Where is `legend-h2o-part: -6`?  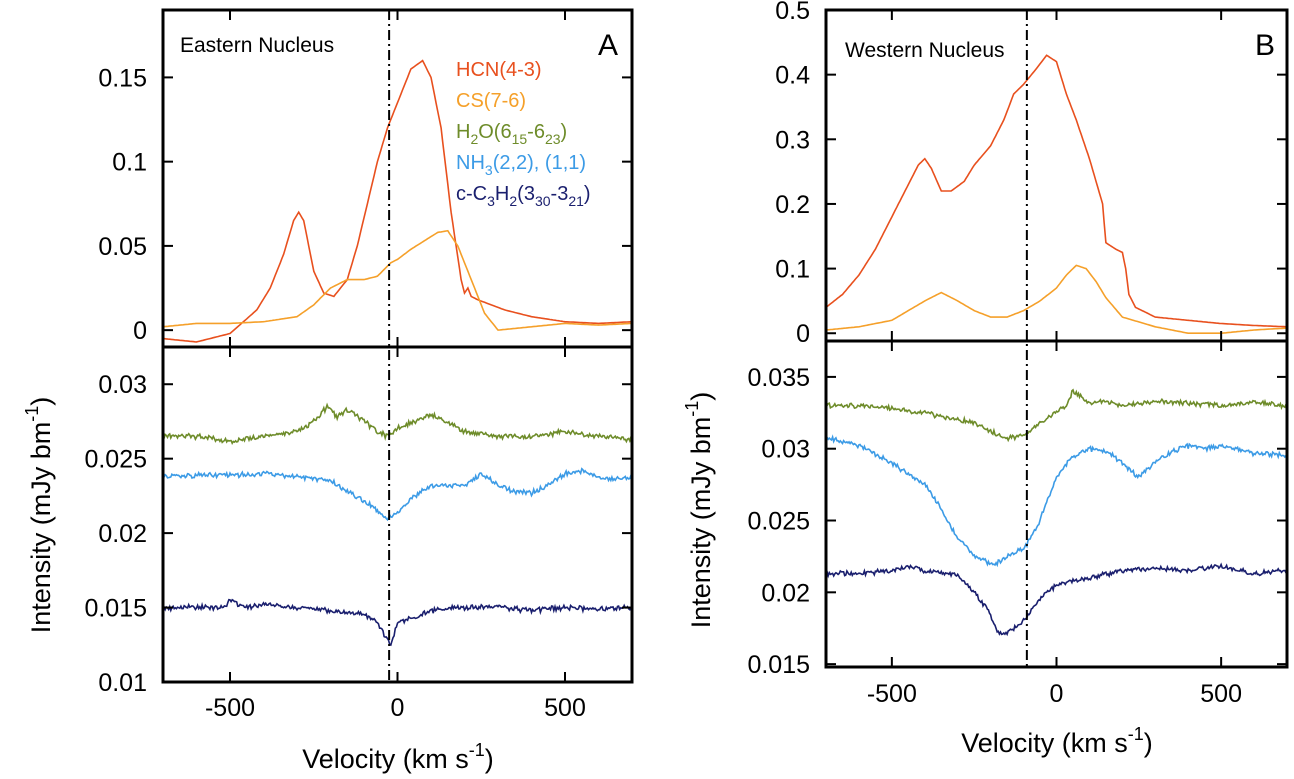 legend-h2o-part: -6 is located at coordinates (536, 132).